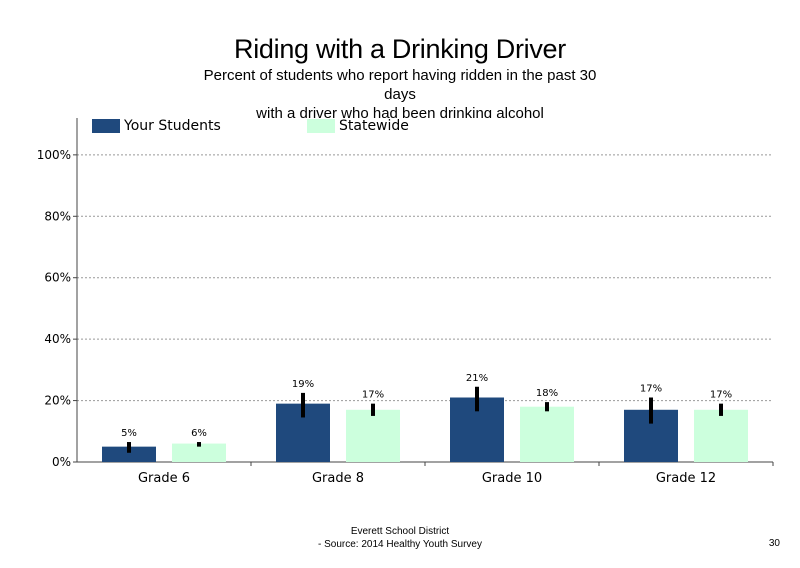  Describe the element at coordinates (172, 126) in the screenshot. I see `legend-label-your-students: Your Students` at that location.